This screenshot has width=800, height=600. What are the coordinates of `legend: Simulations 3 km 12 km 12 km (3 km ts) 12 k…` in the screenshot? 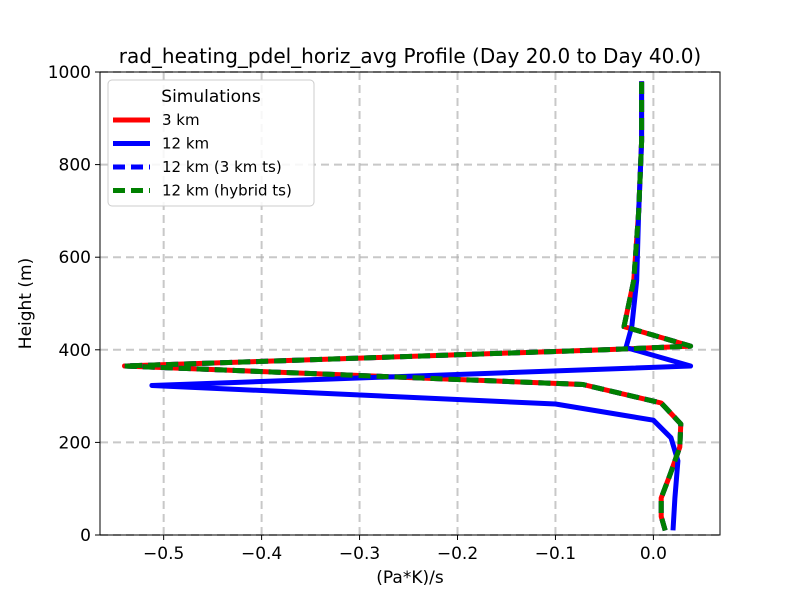 It's located at (211, 143).